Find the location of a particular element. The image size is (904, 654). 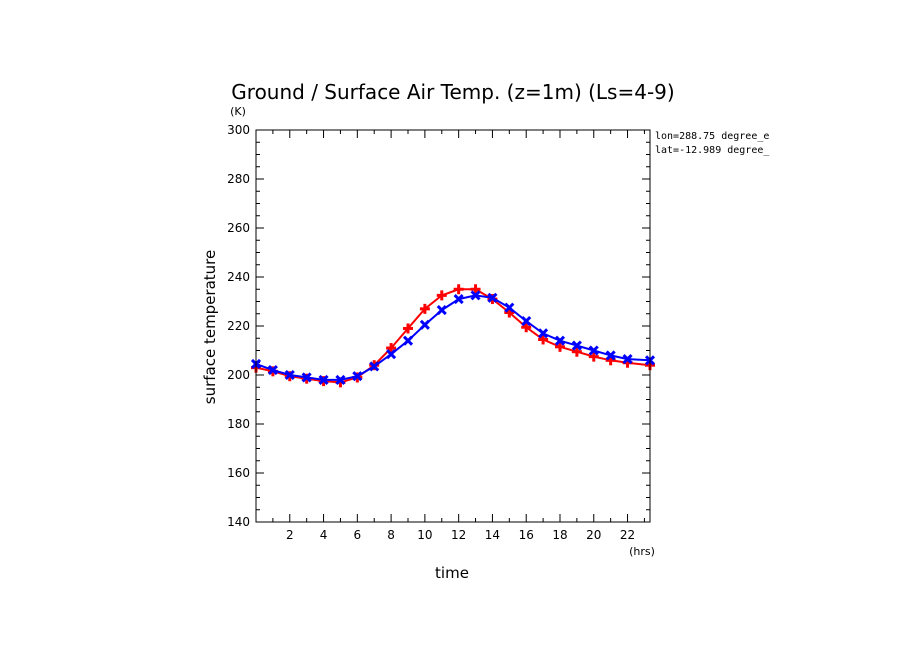

x-tick-label: 8 is located at coordinates (391, 535).